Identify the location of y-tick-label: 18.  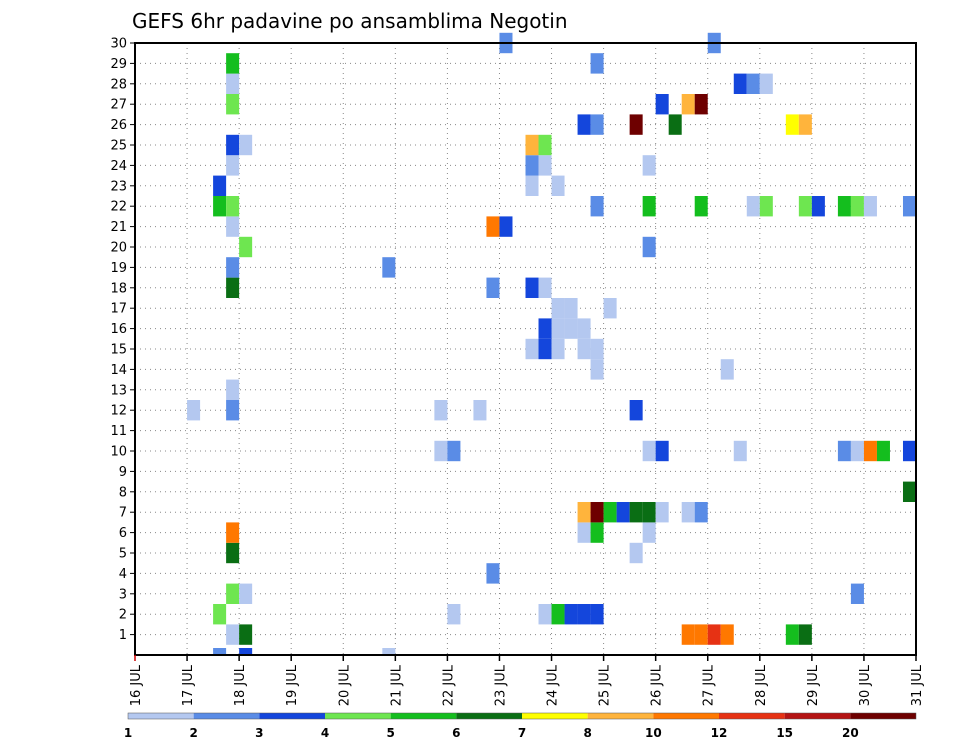
(118, 288).